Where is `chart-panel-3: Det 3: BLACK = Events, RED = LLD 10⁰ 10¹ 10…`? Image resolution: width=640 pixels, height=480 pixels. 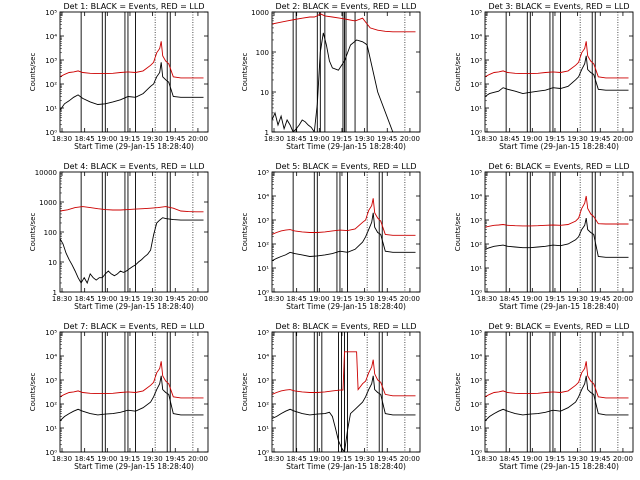 chart-panel-3: Det 3: BLACK = Events, RED = LLD 10⁰ 10¹ 10… is located at coordinates (544, 76).